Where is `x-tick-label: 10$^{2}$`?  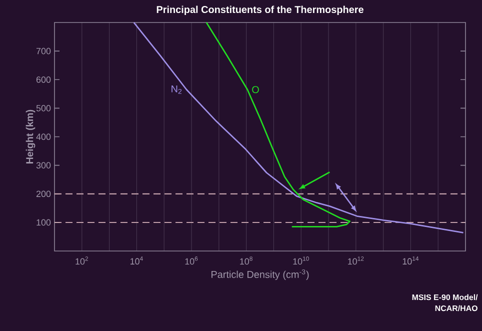
x-tick-label: 10$^{2}$ is located at coordinates (82, 260).